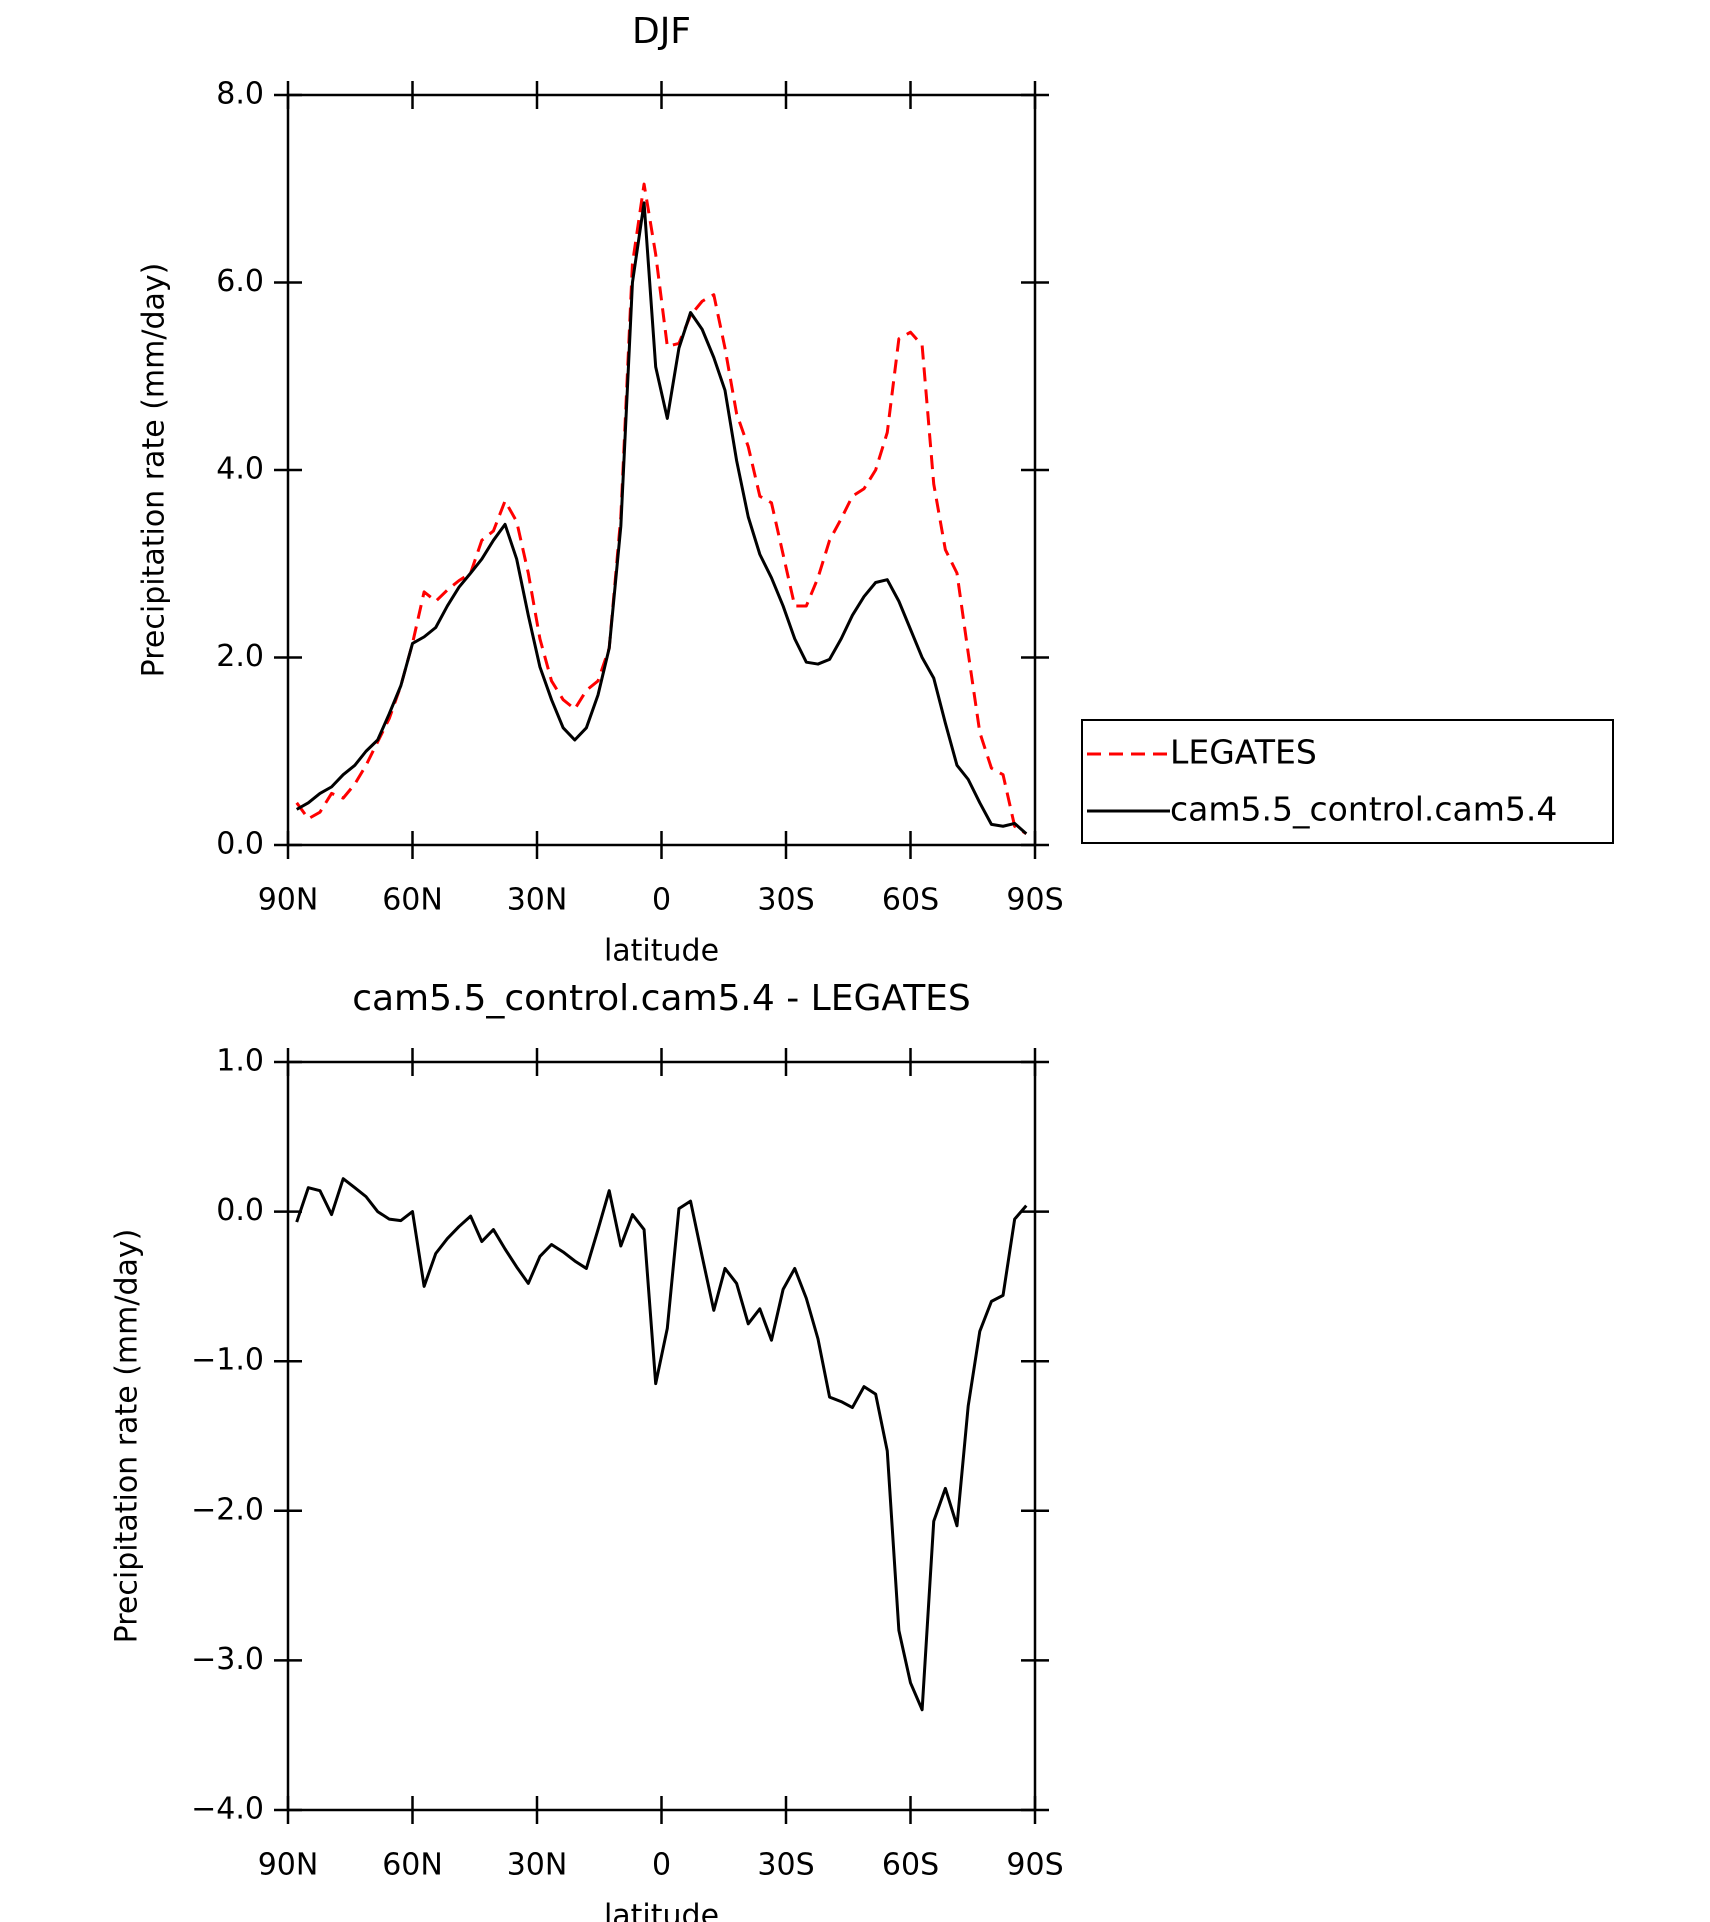 The image size is (1710, 1922). What do you see at coordinates (227, 1809) in the screenshot?
I see `y-tick-label: −4.0` at bounding box center [227, 1809].